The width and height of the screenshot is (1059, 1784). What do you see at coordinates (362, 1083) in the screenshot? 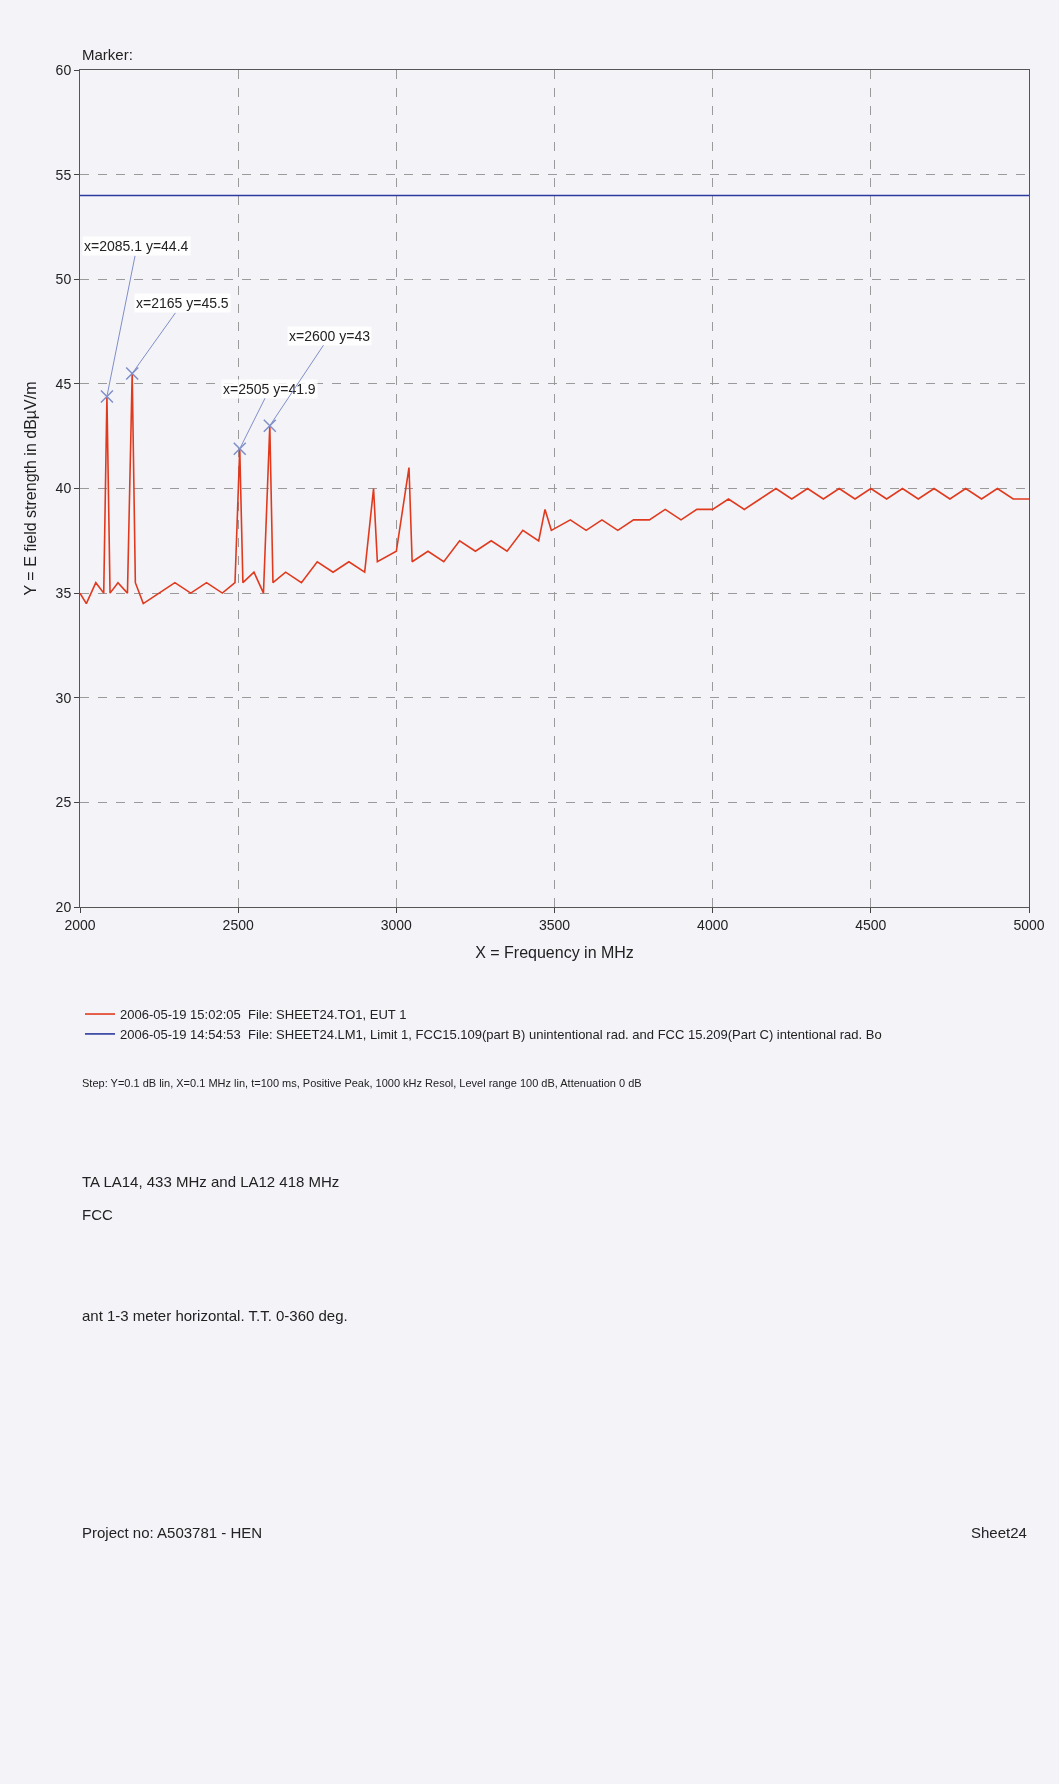
I see `text: Step: Y=0.1 dB lin, X=0.1 MHz lin, t=100 ms, Positive Peak, 1000 kHz Resol, Level range 100 dB, Attenuation 0 dB` at bounding box center [362, 1083].